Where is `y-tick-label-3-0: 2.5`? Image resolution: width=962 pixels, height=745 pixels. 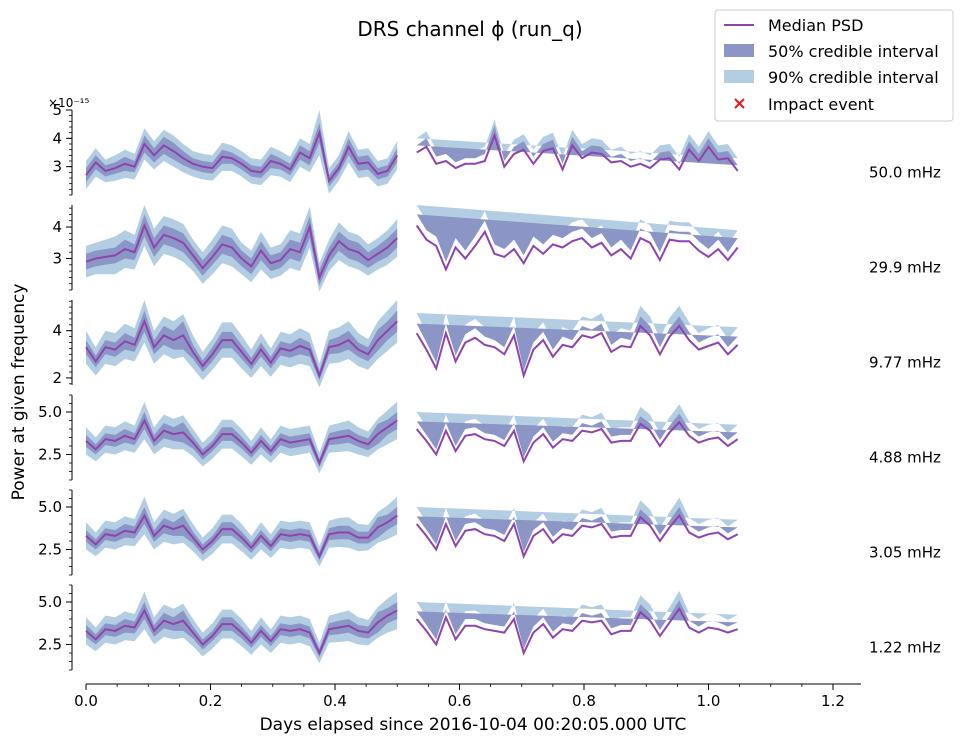
y-tick-label-3-0: 2.5 is located at coordinates (50, 455).